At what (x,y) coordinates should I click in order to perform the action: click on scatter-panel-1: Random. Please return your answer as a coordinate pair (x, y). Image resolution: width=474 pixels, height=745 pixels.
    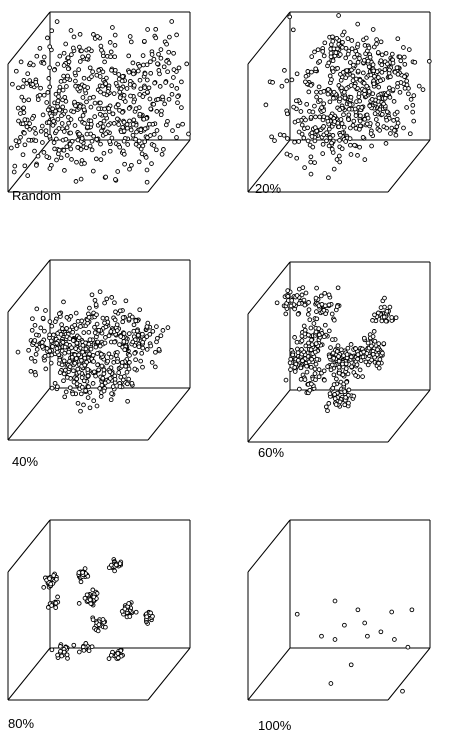
    Looking at the image, I should click on (99, 107).